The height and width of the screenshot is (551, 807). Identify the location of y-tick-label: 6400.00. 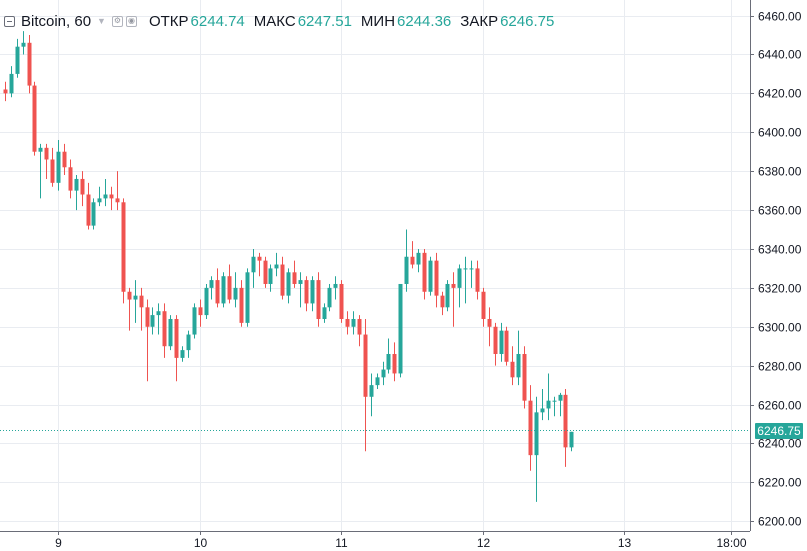
(780, 133).